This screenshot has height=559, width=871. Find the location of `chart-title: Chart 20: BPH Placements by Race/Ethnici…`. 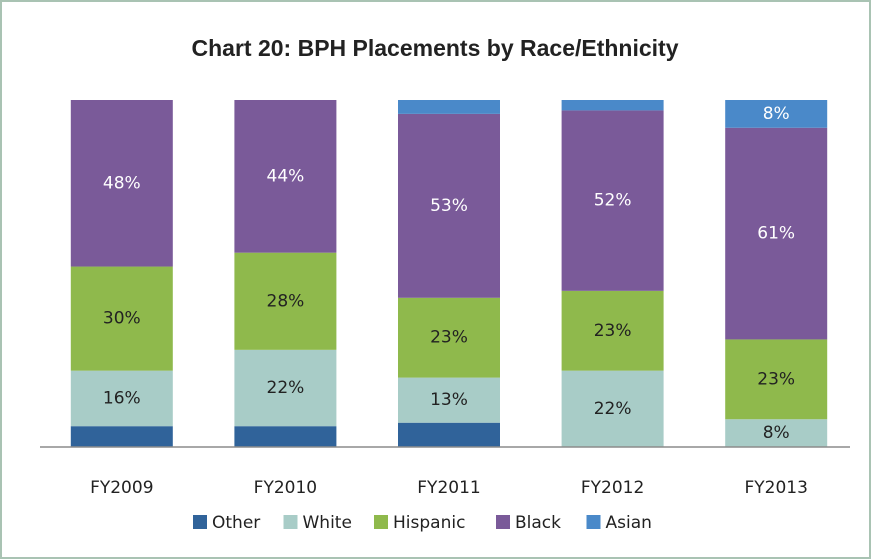

chart-title: Chart 20: BPH Placements by Race/Ethnici… is located at coordinates (435, 48).